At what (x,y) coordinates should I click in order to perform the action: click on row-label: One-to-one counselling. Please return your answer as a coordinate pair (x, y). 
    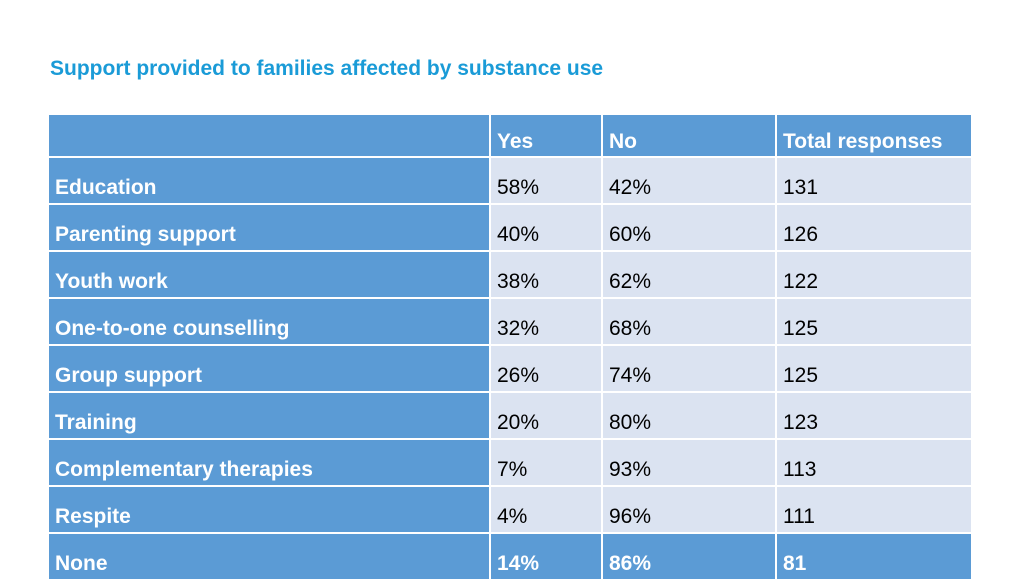
    Looking at the image, I should click on (269, 321).